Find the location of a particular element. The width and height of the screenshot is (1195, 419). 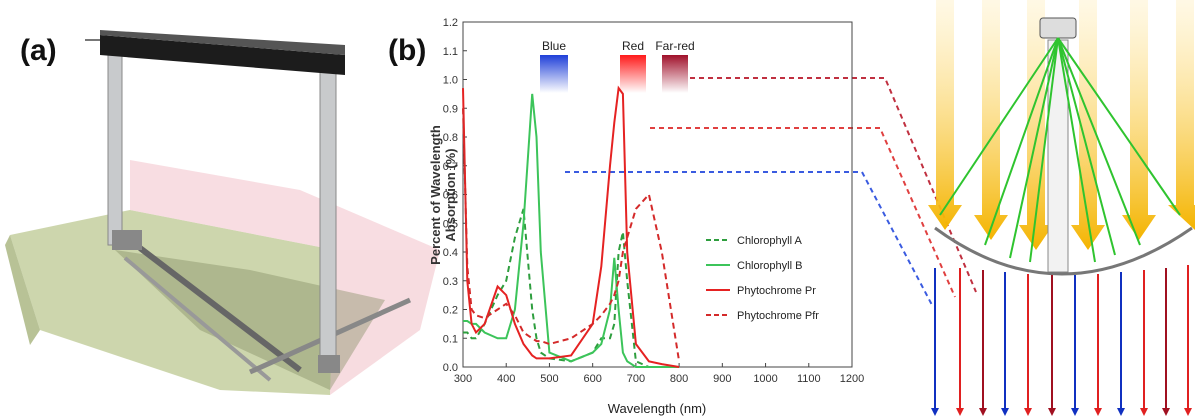

y-tick-label: 0.5 is located at coordinates (450, 224).